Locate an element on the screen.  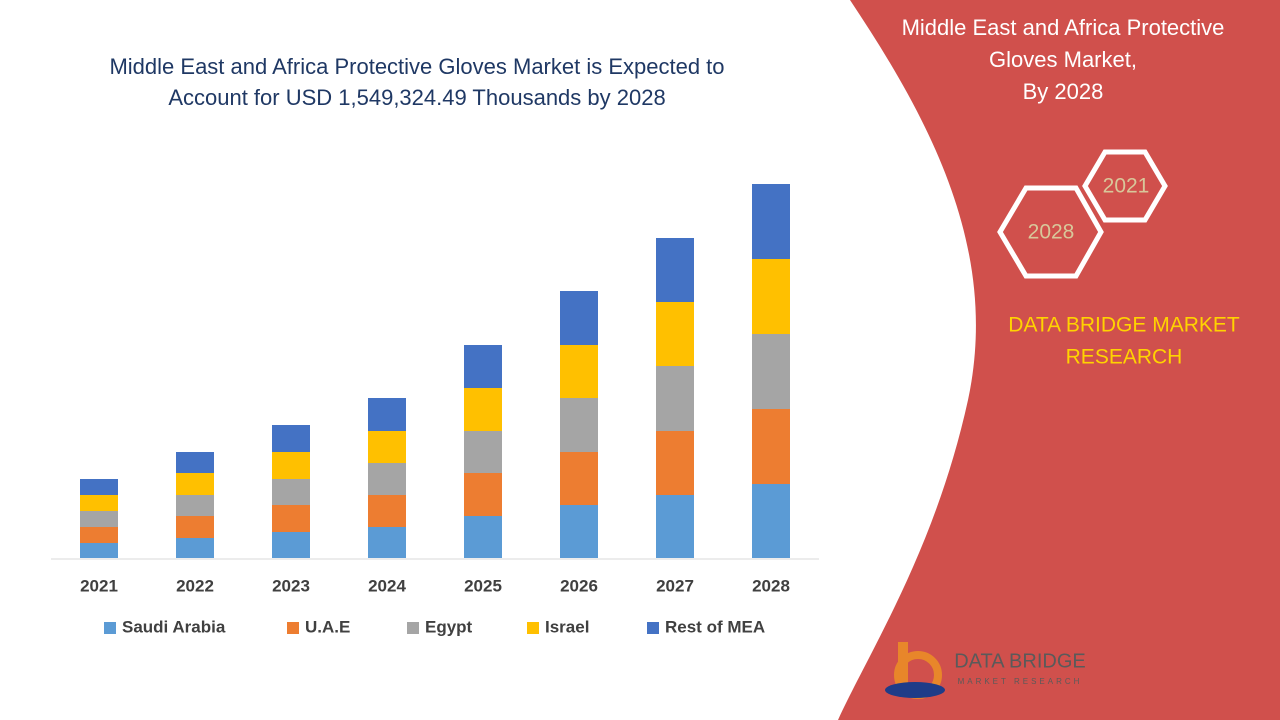
legend-label: Rest of MEA is located at coordinates (715, 626).